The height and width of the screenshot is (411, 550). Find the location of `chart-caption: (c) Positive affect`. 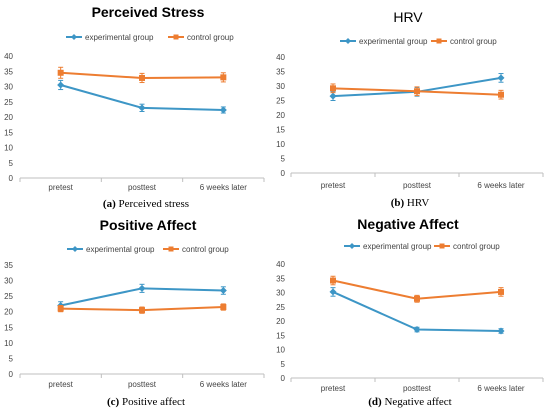

chart-caption: (c) Positive affect is located at coordinates (146, 402).